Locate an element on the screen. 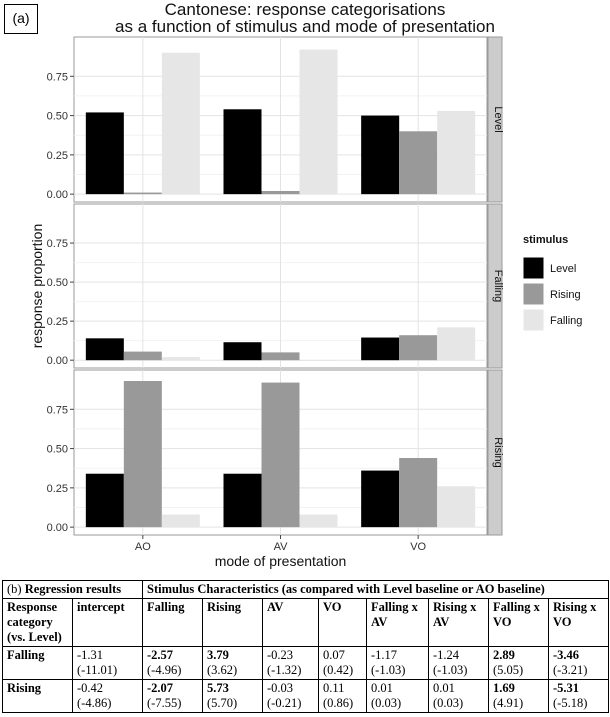 This screenshot has width=610, height=717. x-tick-label: AV is located at coordinates (281, 547).